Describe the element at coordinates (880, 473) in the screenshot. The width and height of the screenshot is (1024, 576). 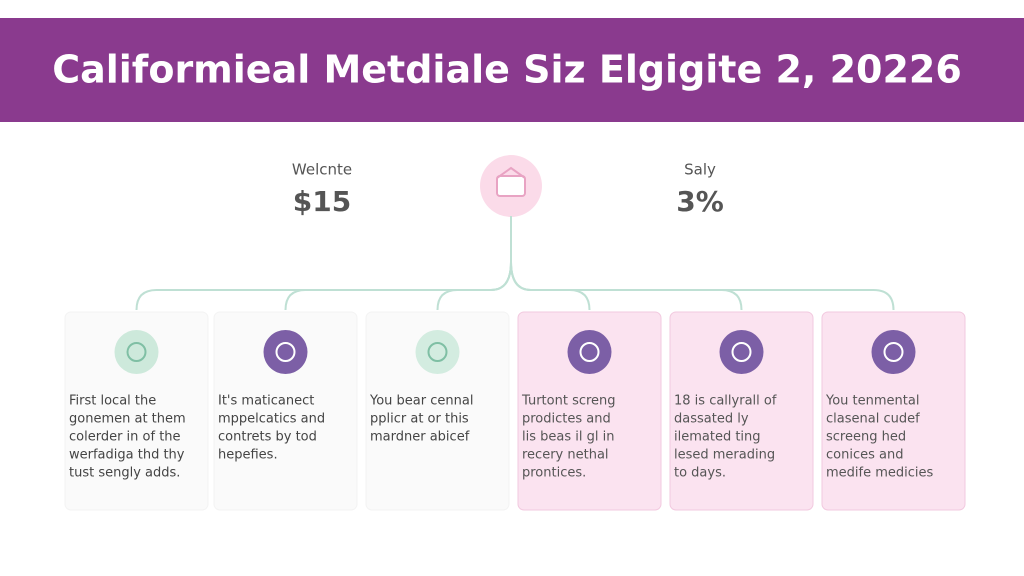
I see `card-text: medife medicies` at that location.